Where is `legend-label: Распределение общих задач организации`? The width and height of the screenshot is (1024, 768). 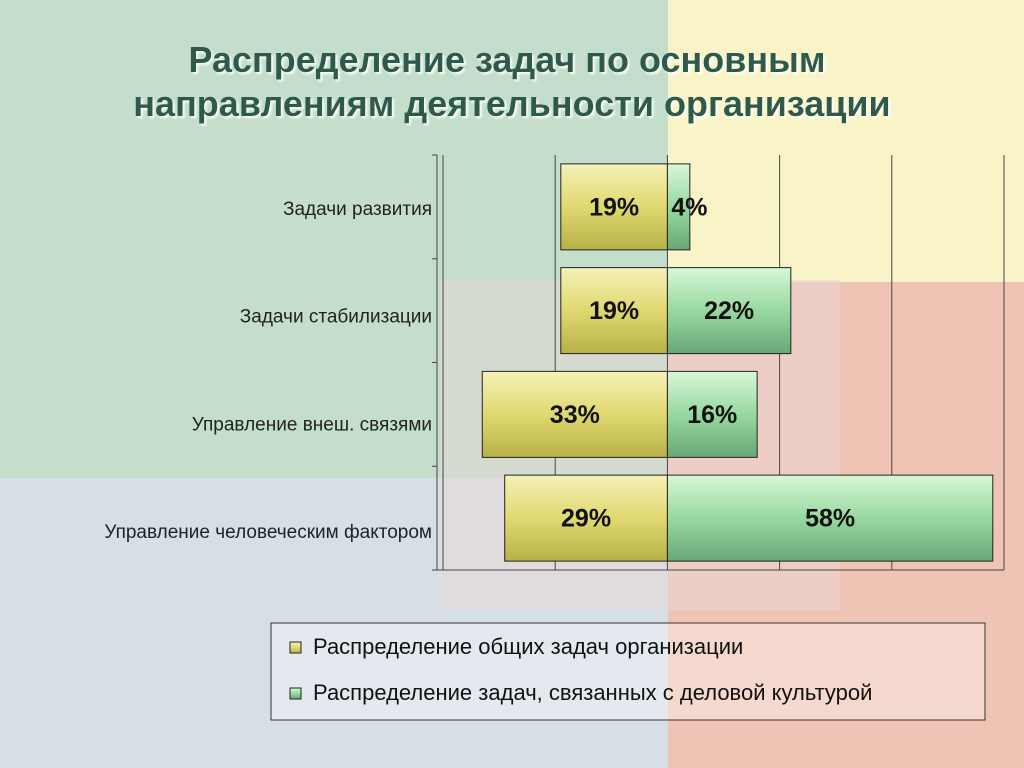 legend-label: Распределение общих задач организации is located at coordinates (528, 646).